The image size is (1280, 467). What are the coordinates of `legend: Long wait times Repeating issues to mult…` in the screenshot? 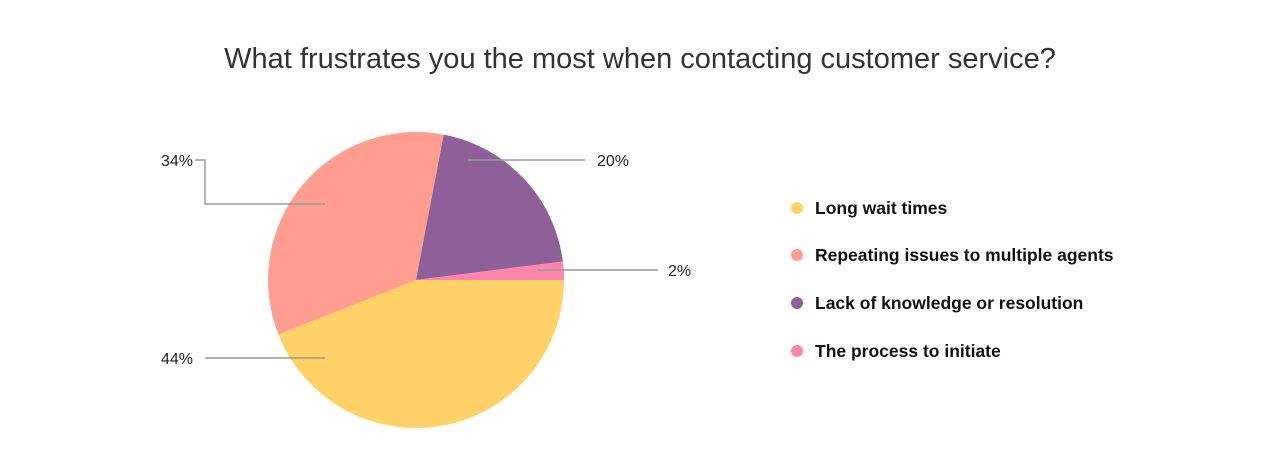 It's located at (952, 279).